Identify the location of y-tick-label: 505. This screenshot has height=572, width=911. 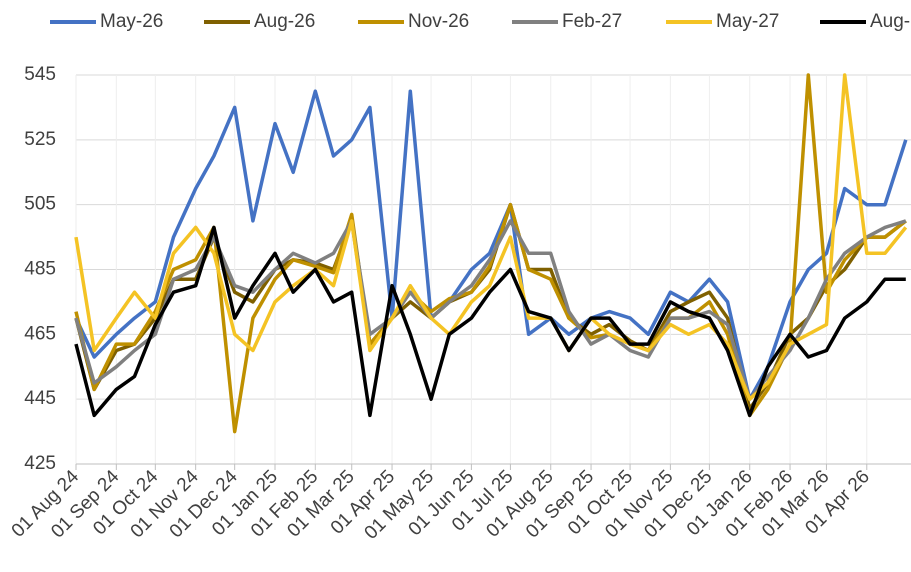
(40, 204).